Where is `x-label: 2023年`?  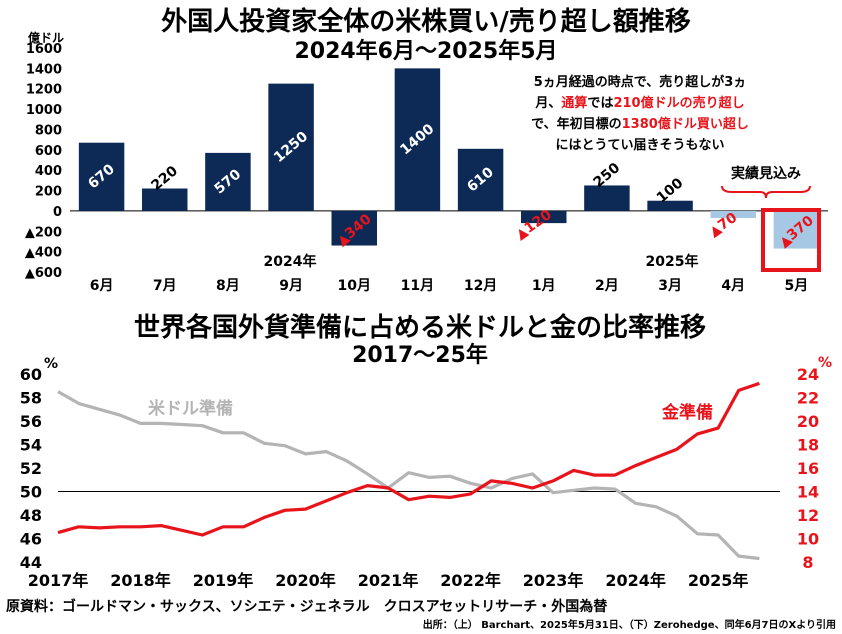 x-label: 2023年 is located at coordinates (553, 580).